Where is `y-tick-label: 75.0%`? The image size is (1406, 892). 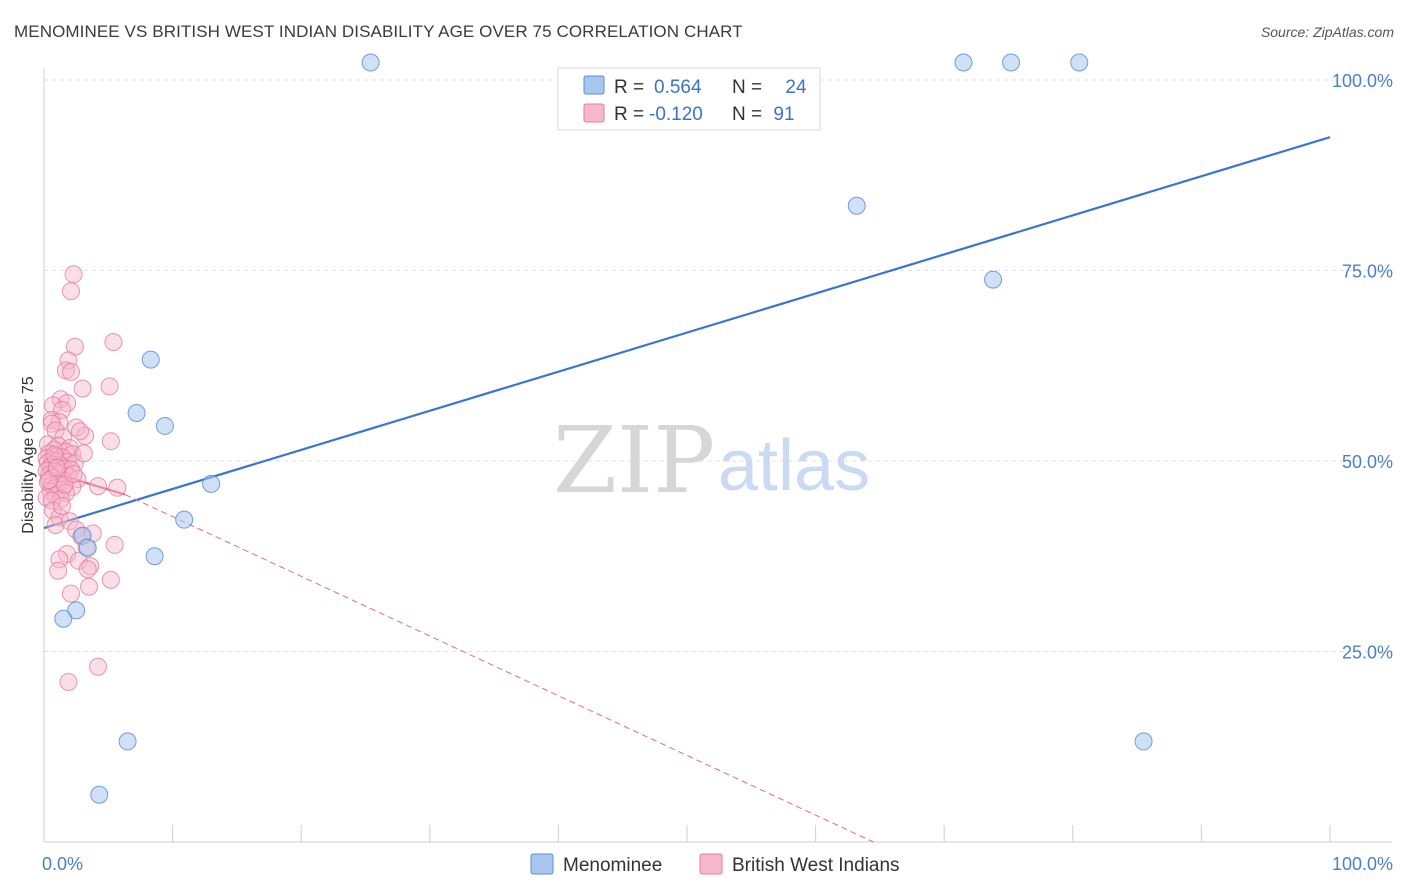 y-tick-label: 75.0% is located at coordinates (1367, 272).